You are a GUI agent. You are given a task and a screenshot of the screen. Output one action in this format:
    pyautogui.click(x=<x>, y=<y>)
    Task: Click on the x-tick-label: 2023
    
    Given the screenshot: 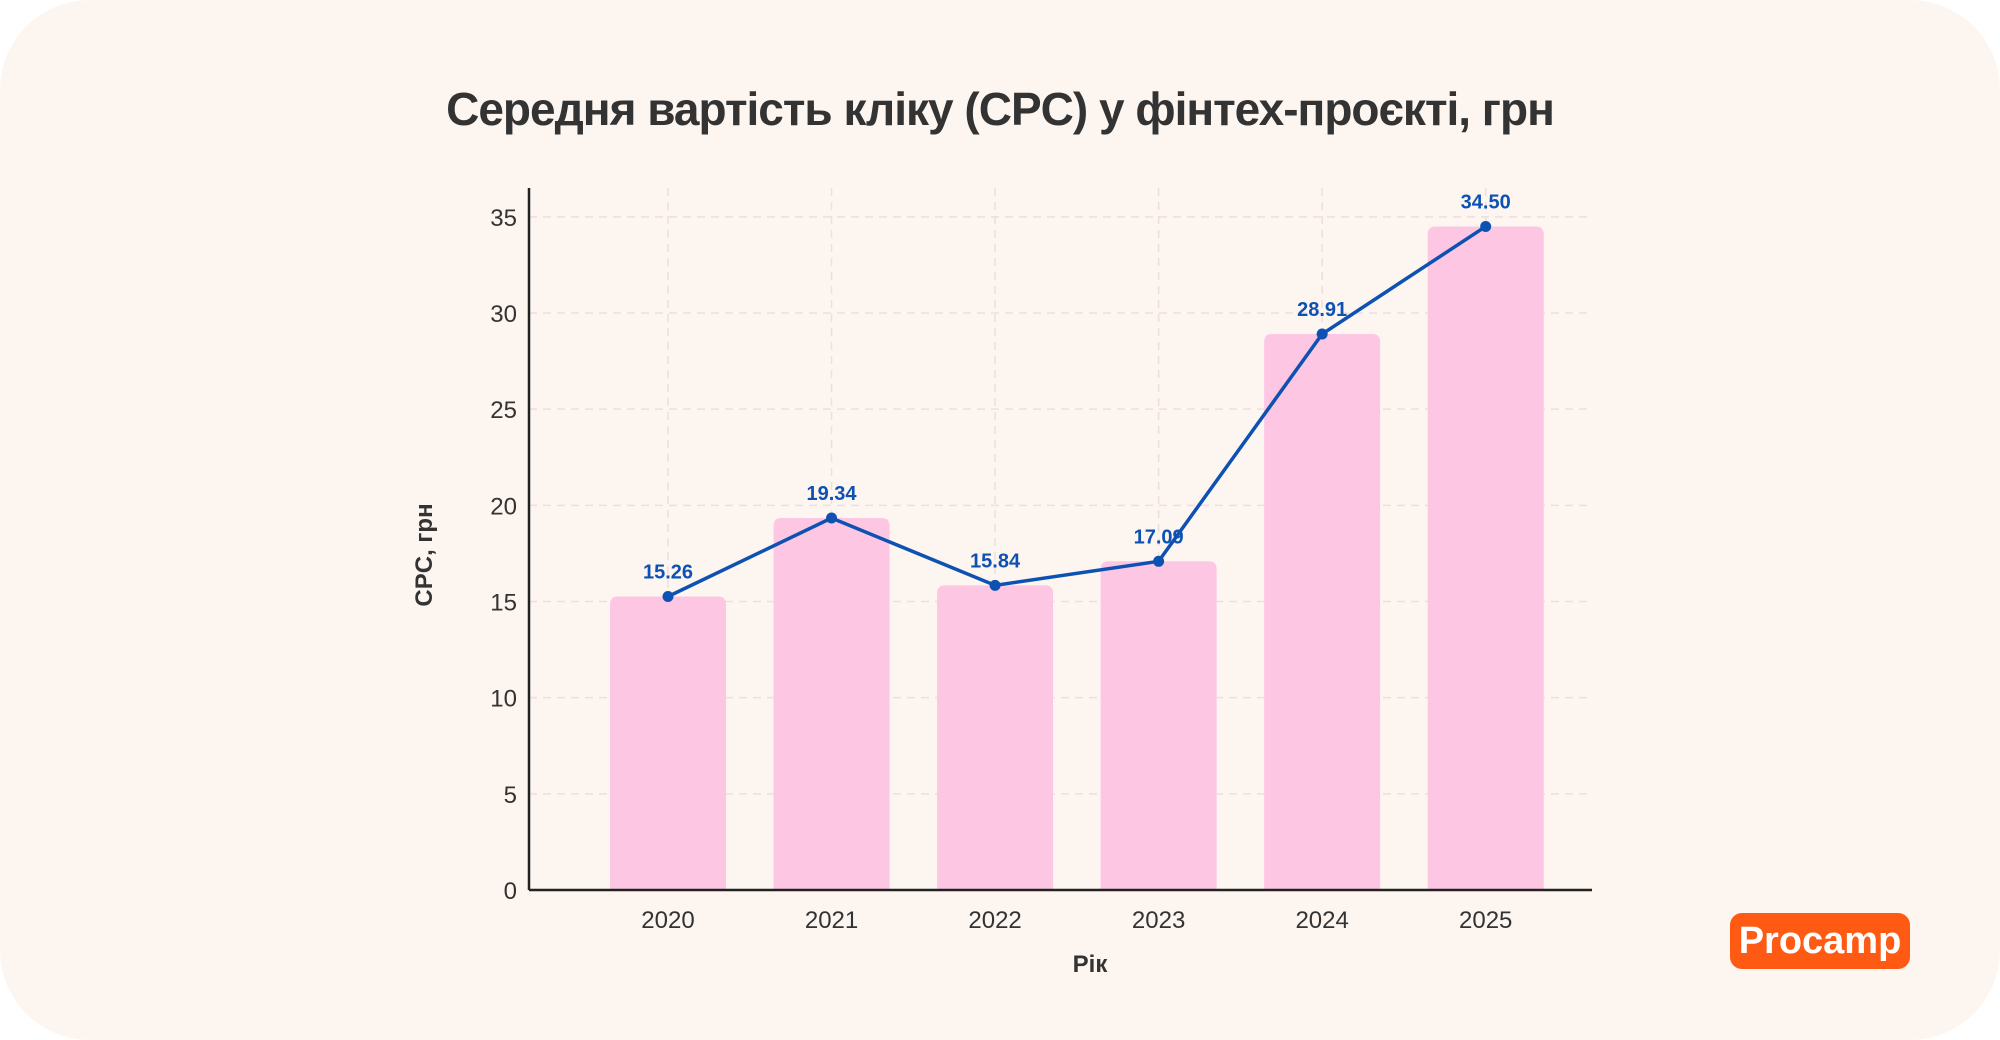 What is the action you would take?
    pyautogui.click(x=1158, y=920)
    